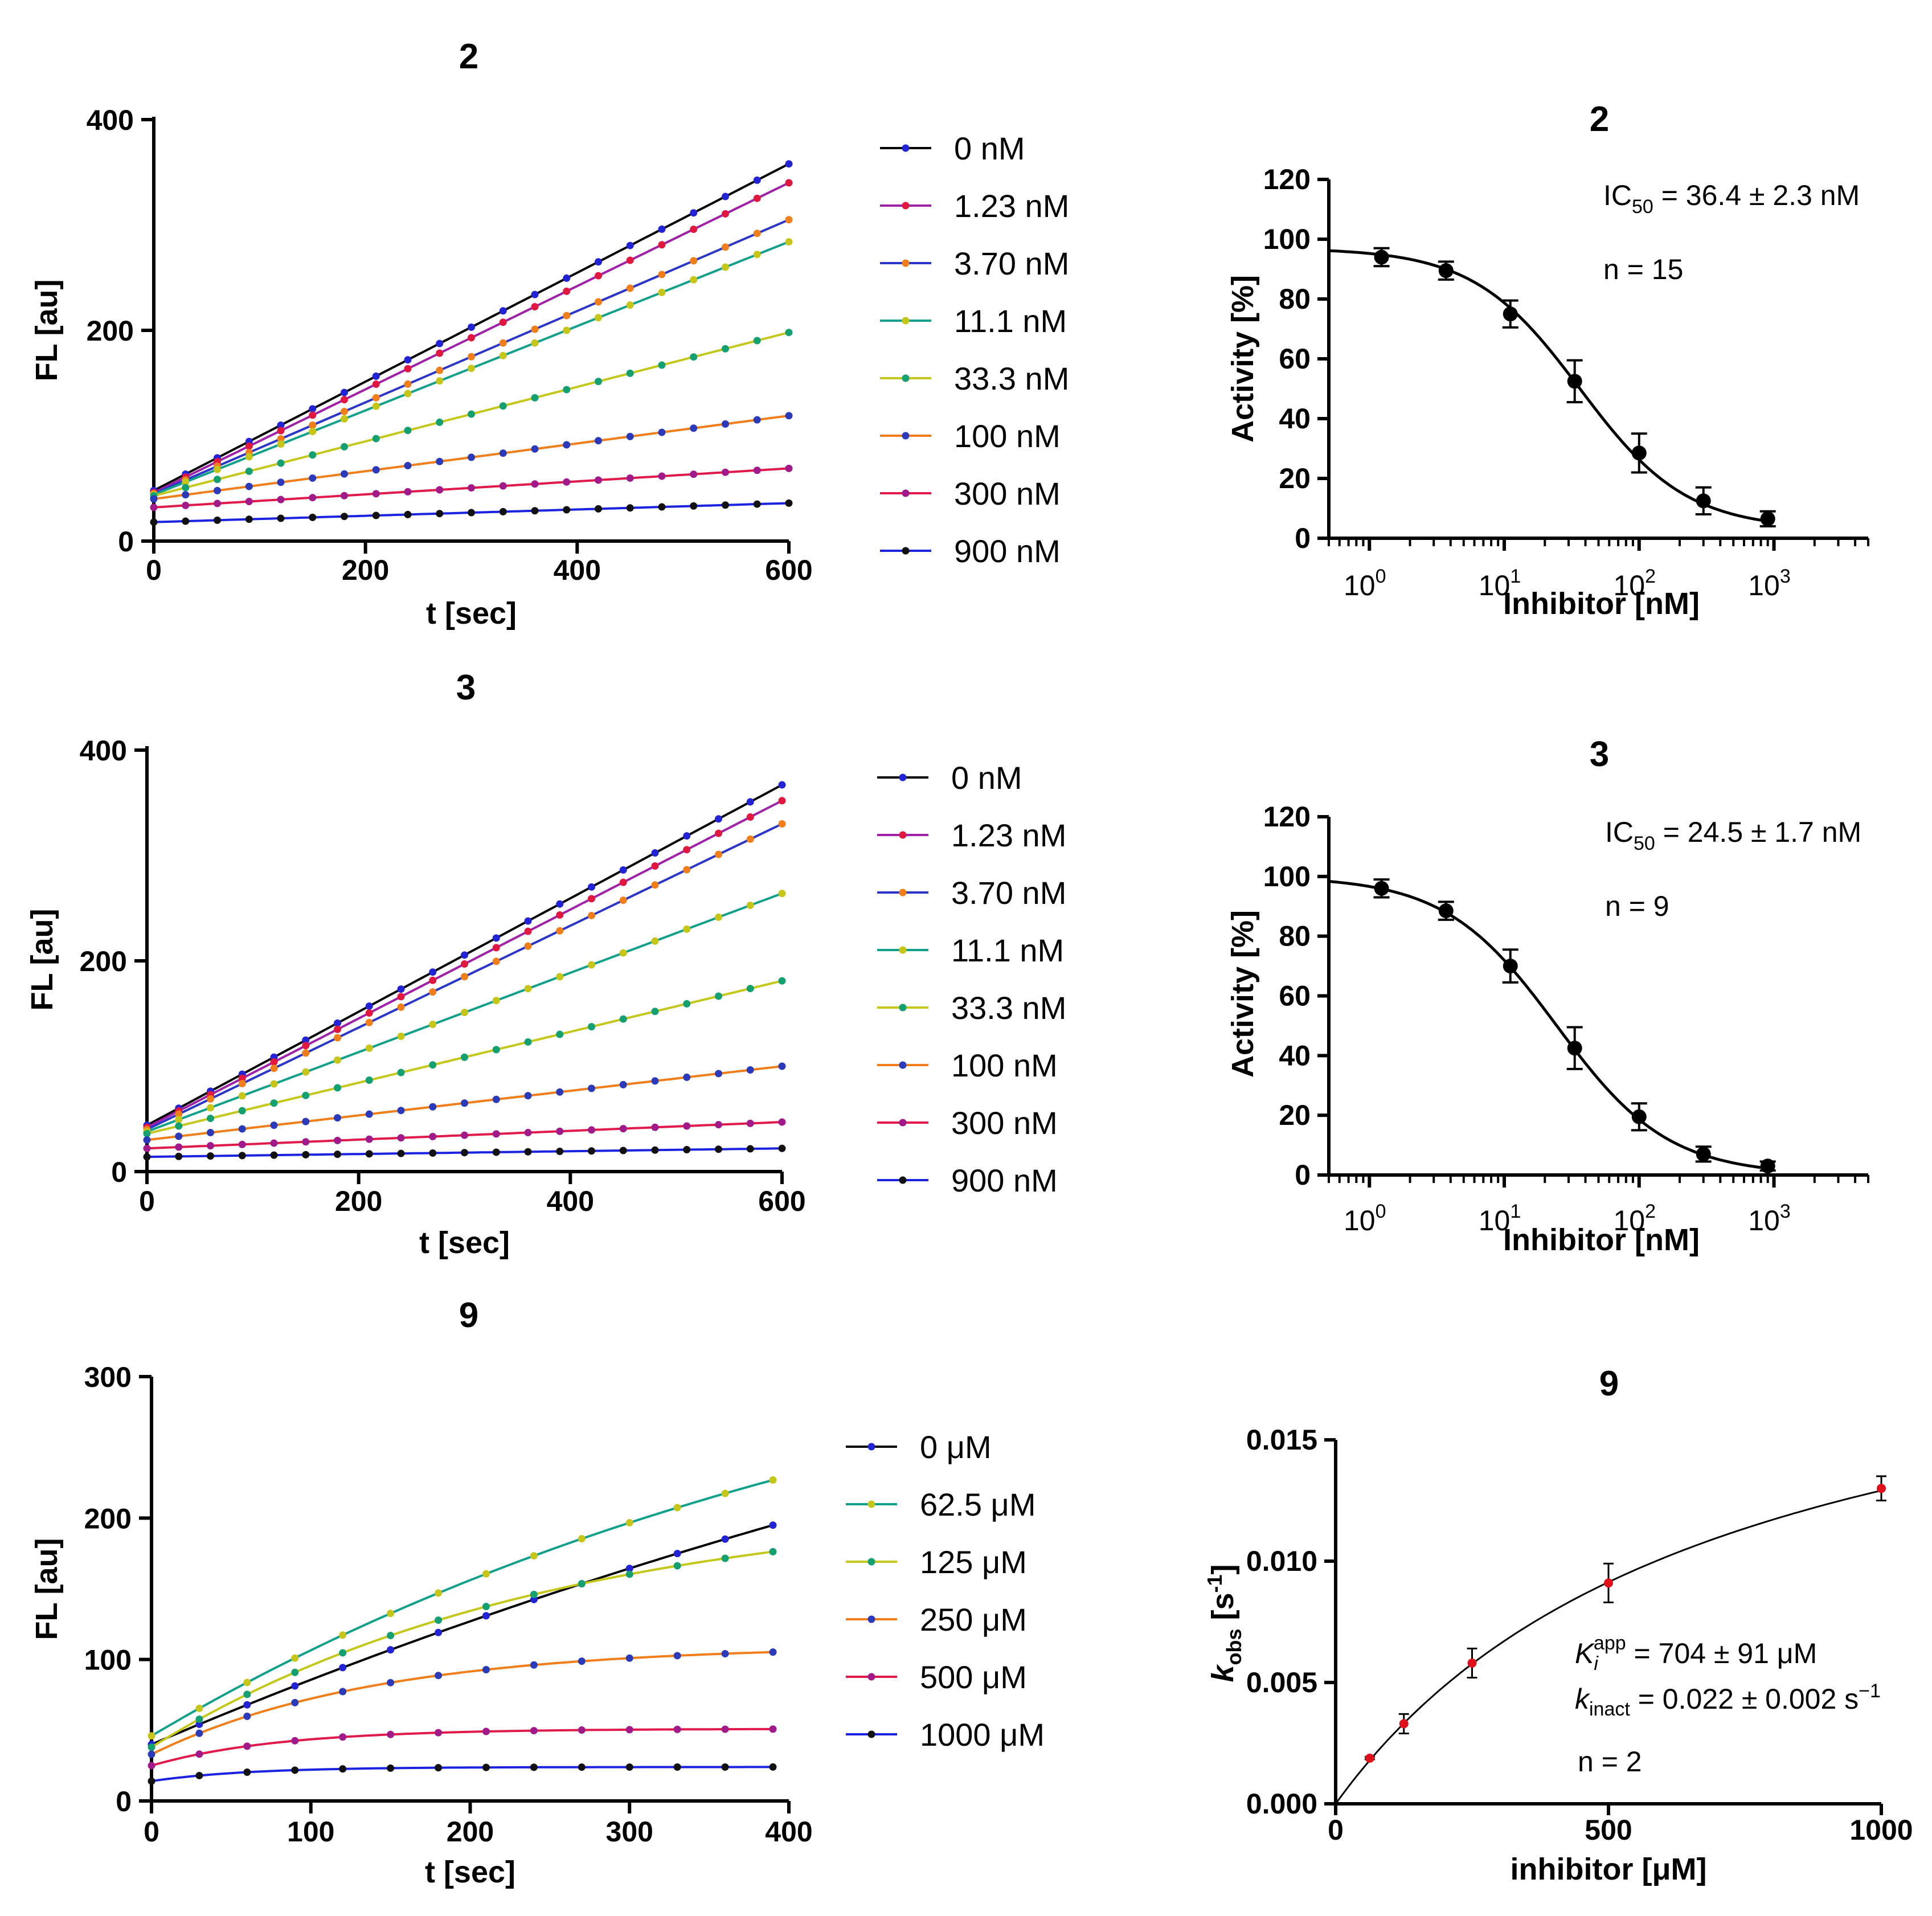 The image size is (1932, 1916). I want to click on legend-label: 300 nM, so click(1007, 493).